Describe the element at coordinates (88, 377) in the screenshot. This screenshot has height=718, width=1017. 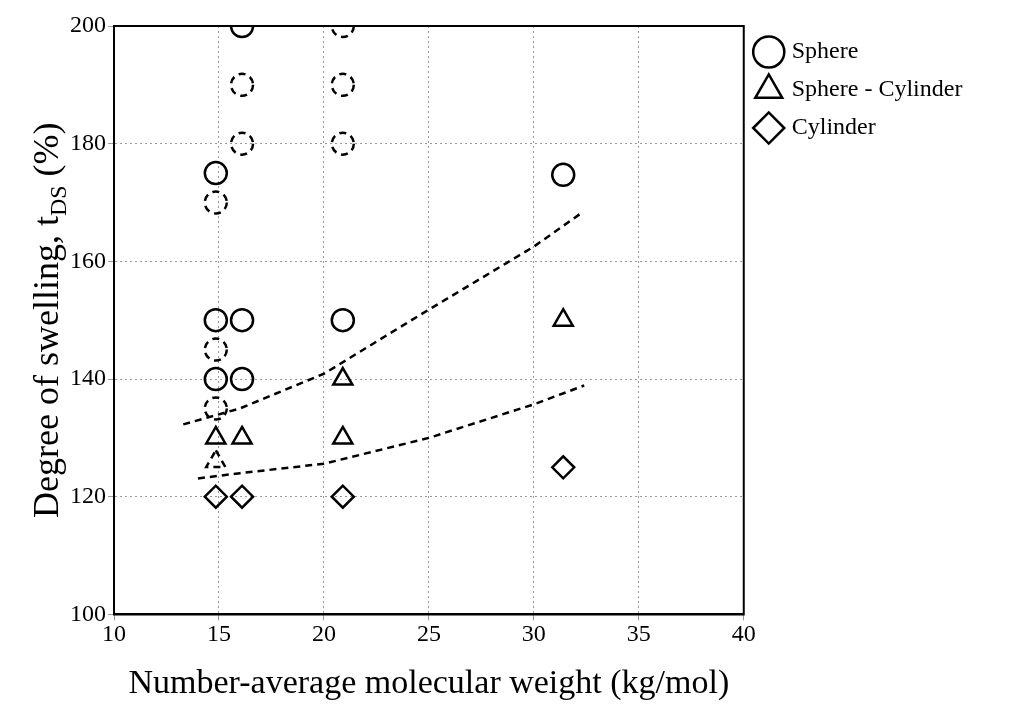
I see `y-tick-label: 140` at that location.